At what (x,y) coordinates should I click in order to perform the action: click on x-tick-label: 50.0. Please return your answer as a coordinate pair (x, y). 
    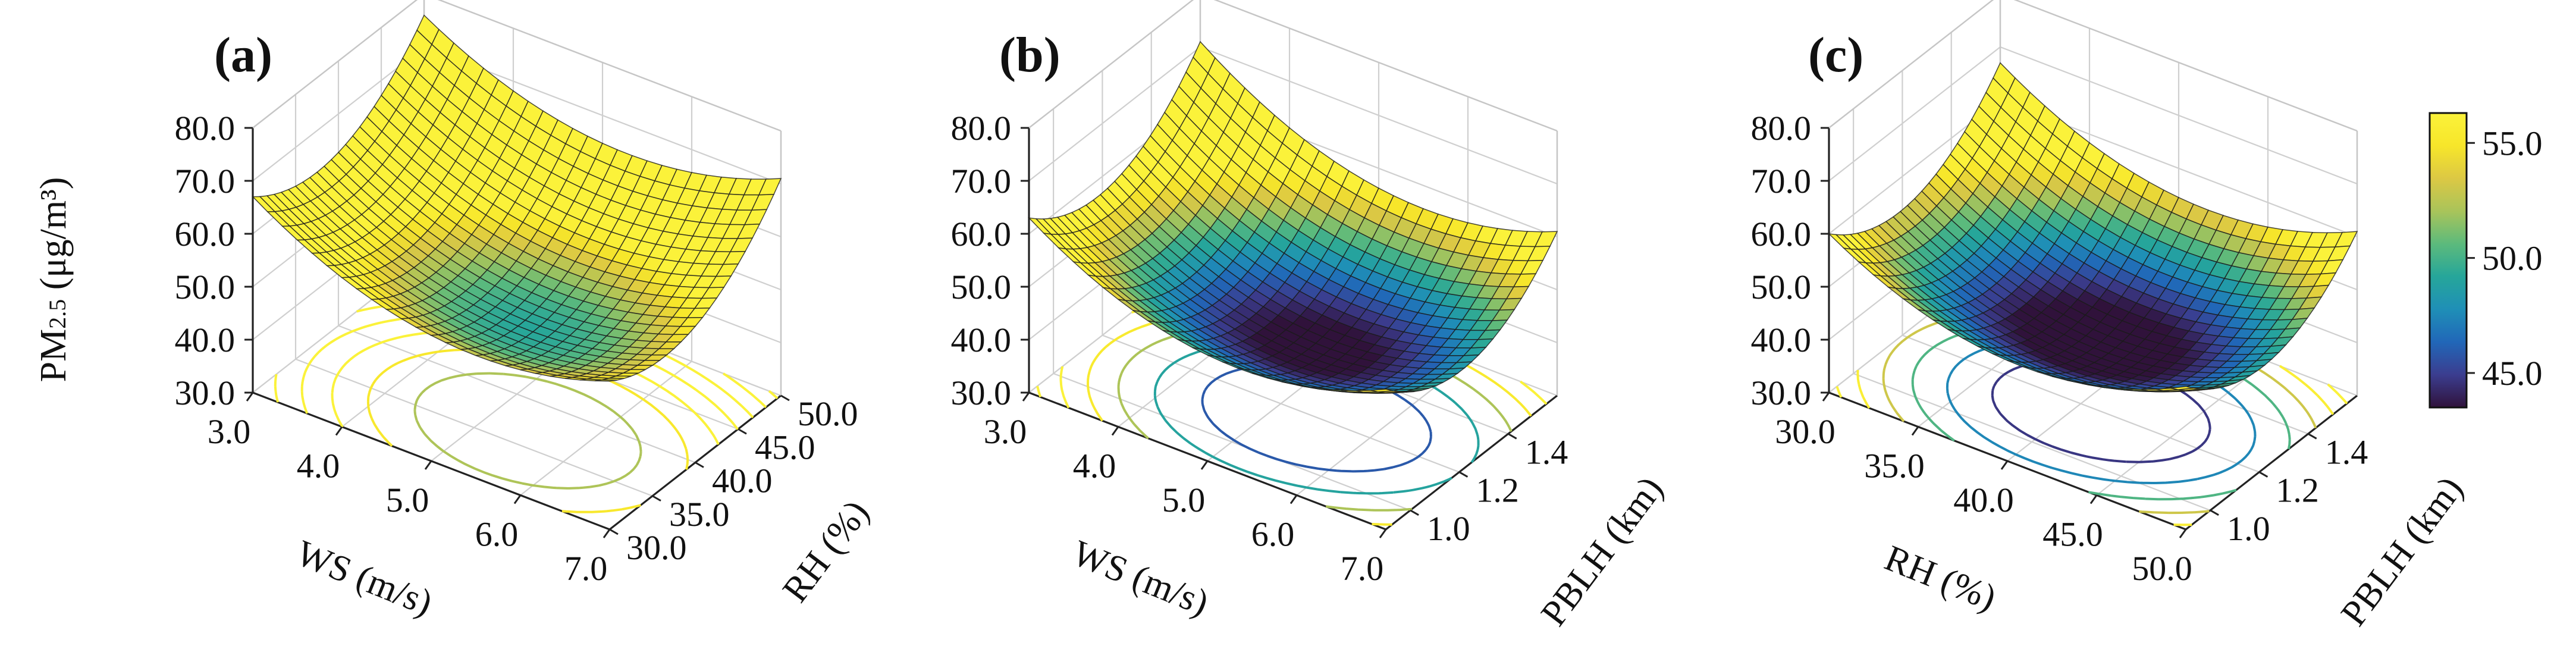
    Looking at the image, I should click on (2162, 568).